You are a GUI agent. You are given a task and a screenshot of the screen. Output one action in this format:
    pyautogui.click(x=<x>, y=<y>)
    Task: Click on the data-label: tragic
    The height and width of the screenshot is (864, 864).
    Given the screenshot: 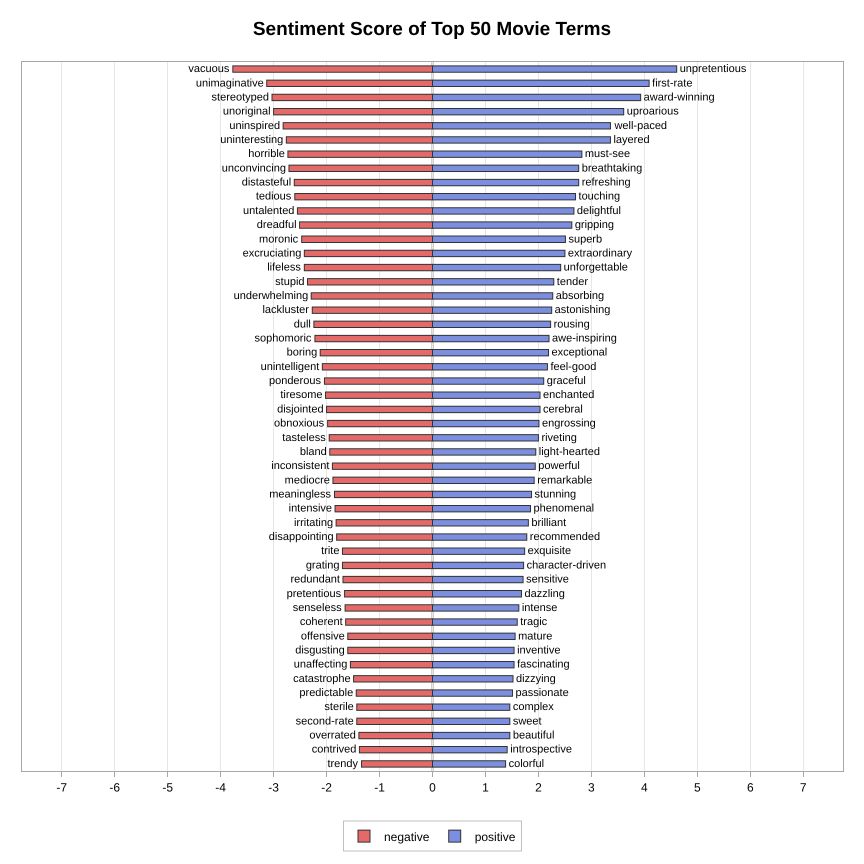 What is the action you would take?
    pyautogui.click(x=534, y=622)
    